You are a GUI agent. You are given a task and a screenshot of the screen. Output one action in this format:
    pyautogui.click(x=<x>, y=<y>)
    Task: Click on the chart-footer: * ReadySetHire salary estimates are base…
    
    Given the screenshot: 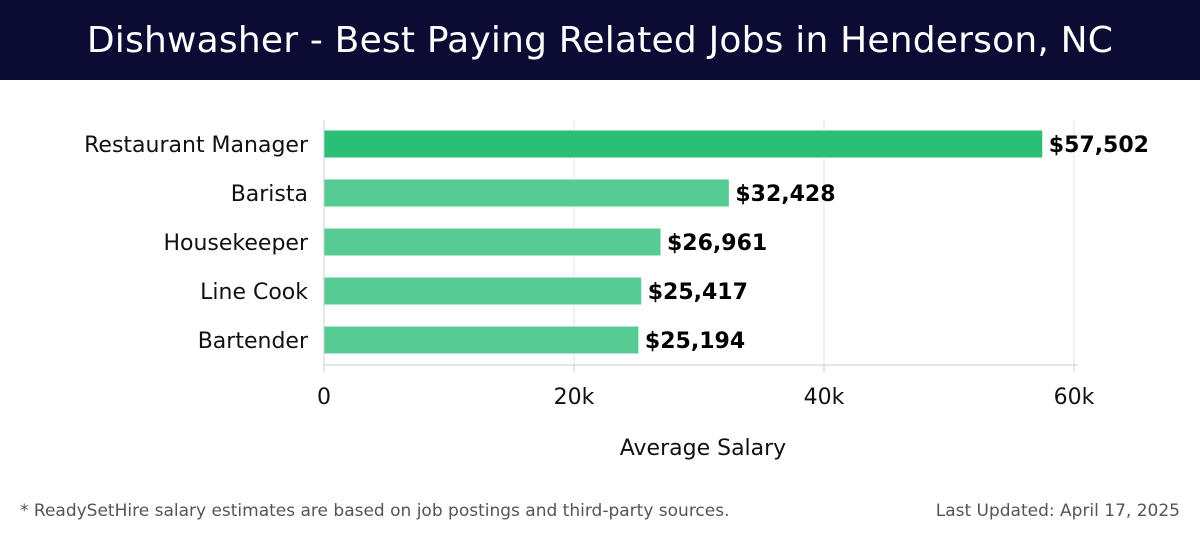 What is the action you would take?
    pyautogui.click(x=600, y=512)
    